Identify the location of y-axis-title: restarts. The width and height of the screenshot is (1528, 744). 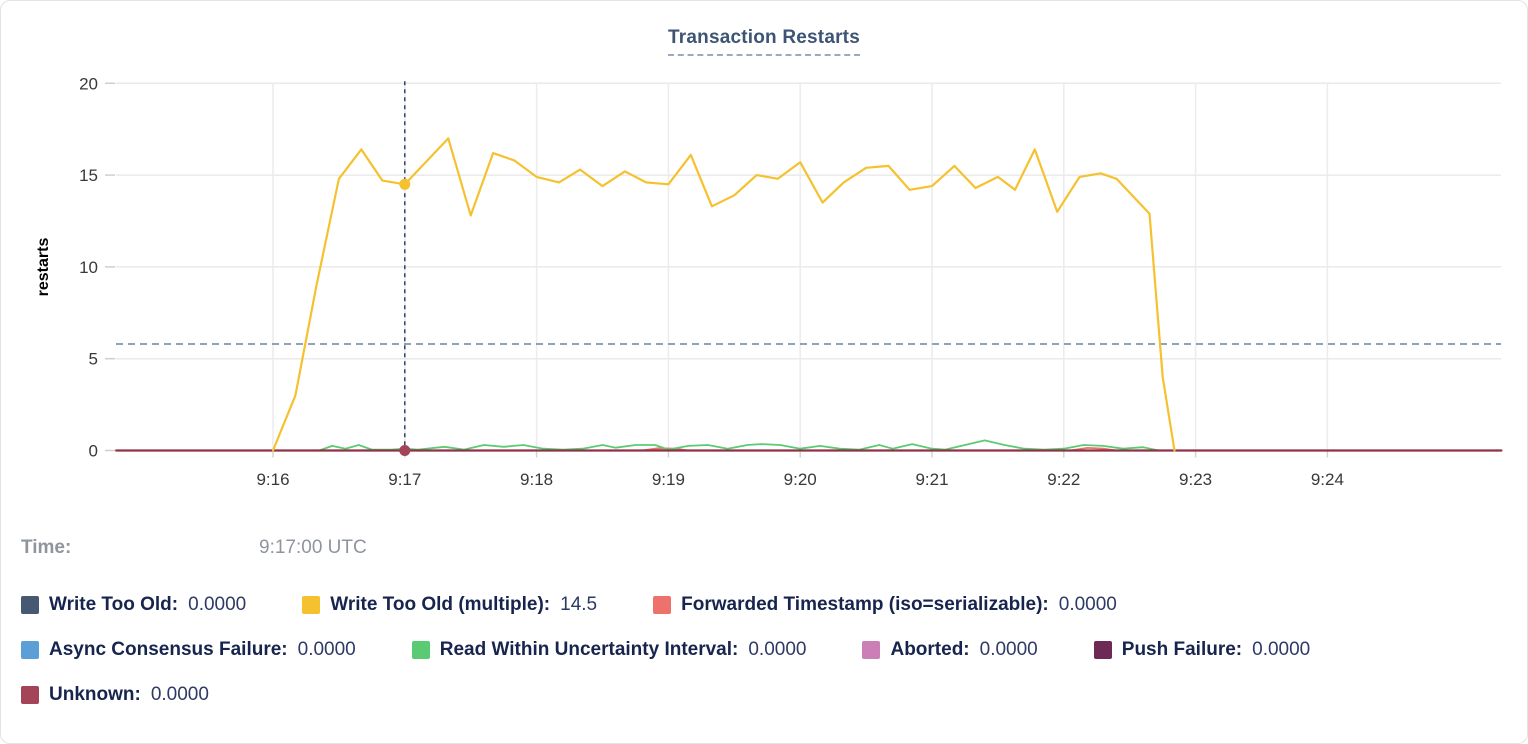
(43, 267).